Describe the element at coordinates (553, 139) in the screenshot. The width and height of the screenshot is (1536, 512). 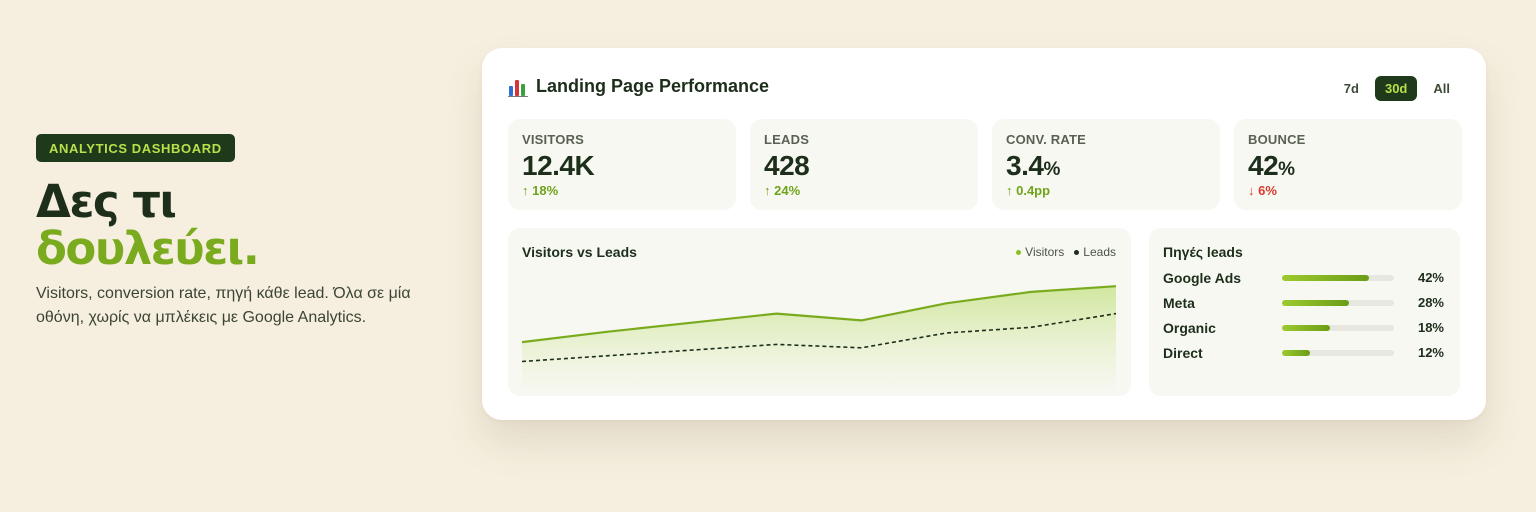
I see `stat-label: VISITORS` at that location.